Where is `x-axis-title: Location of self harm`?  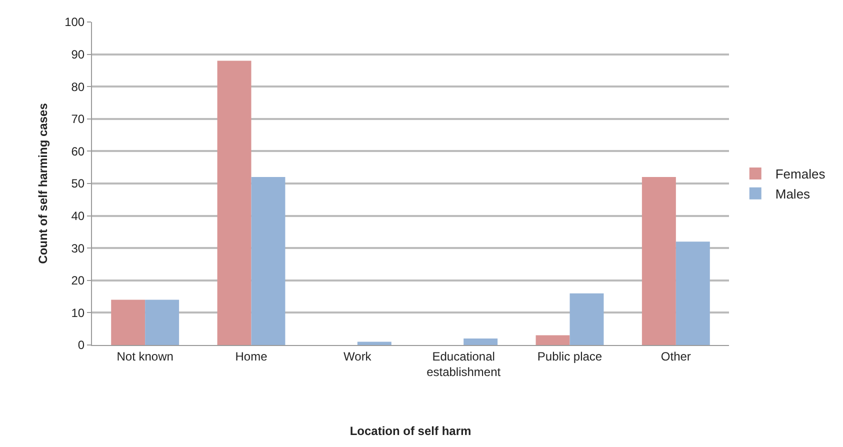 x-axis-title: Location of self harm is located at coordinates (411, 431).